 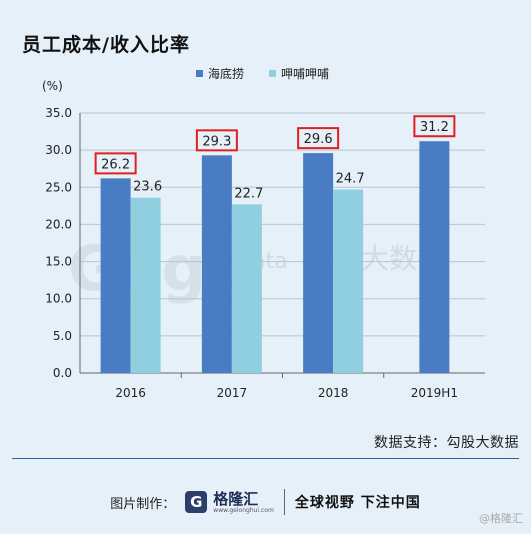 I want to click on y-tick-label: 25.0, so click(x=58, y=187).